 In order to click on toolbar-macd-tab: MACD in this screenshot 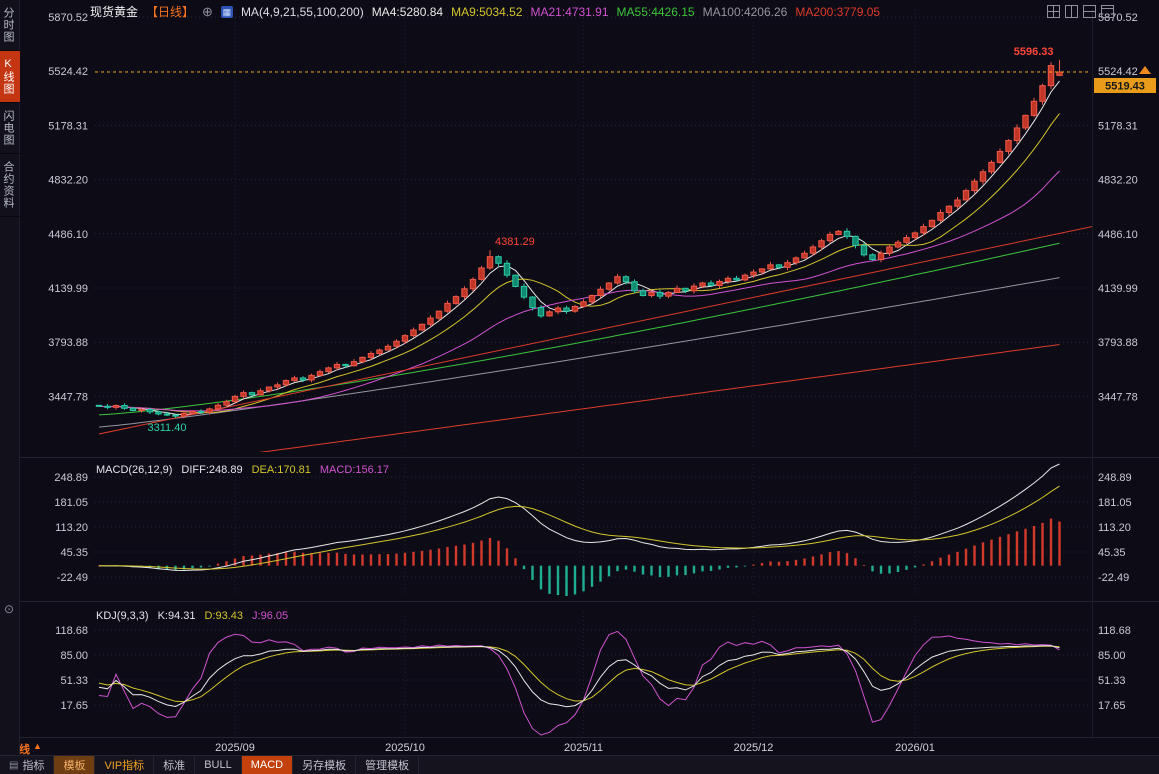, I will do `click(267, 765)`.